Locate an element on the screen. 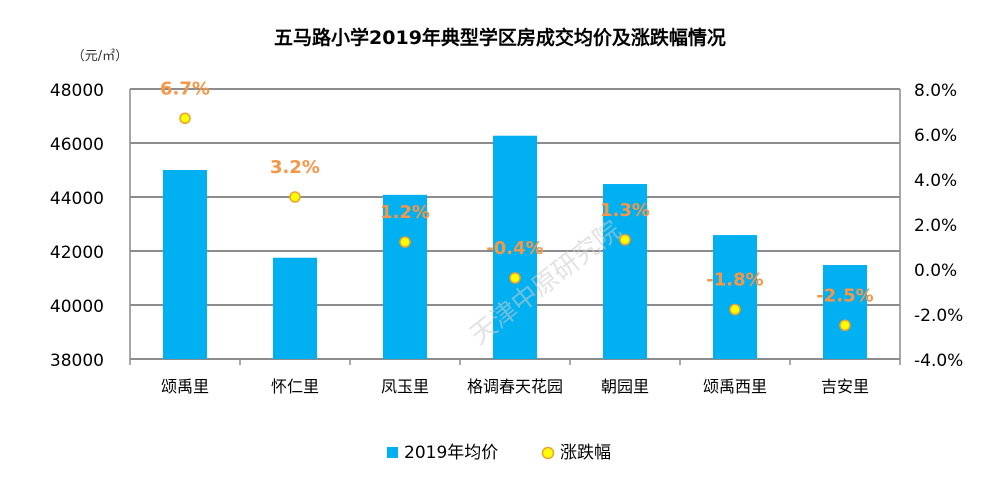 The height and width of the screenshot is (491, 1000). unit-label: （元/㎡） is located at coordinates (100, 56).